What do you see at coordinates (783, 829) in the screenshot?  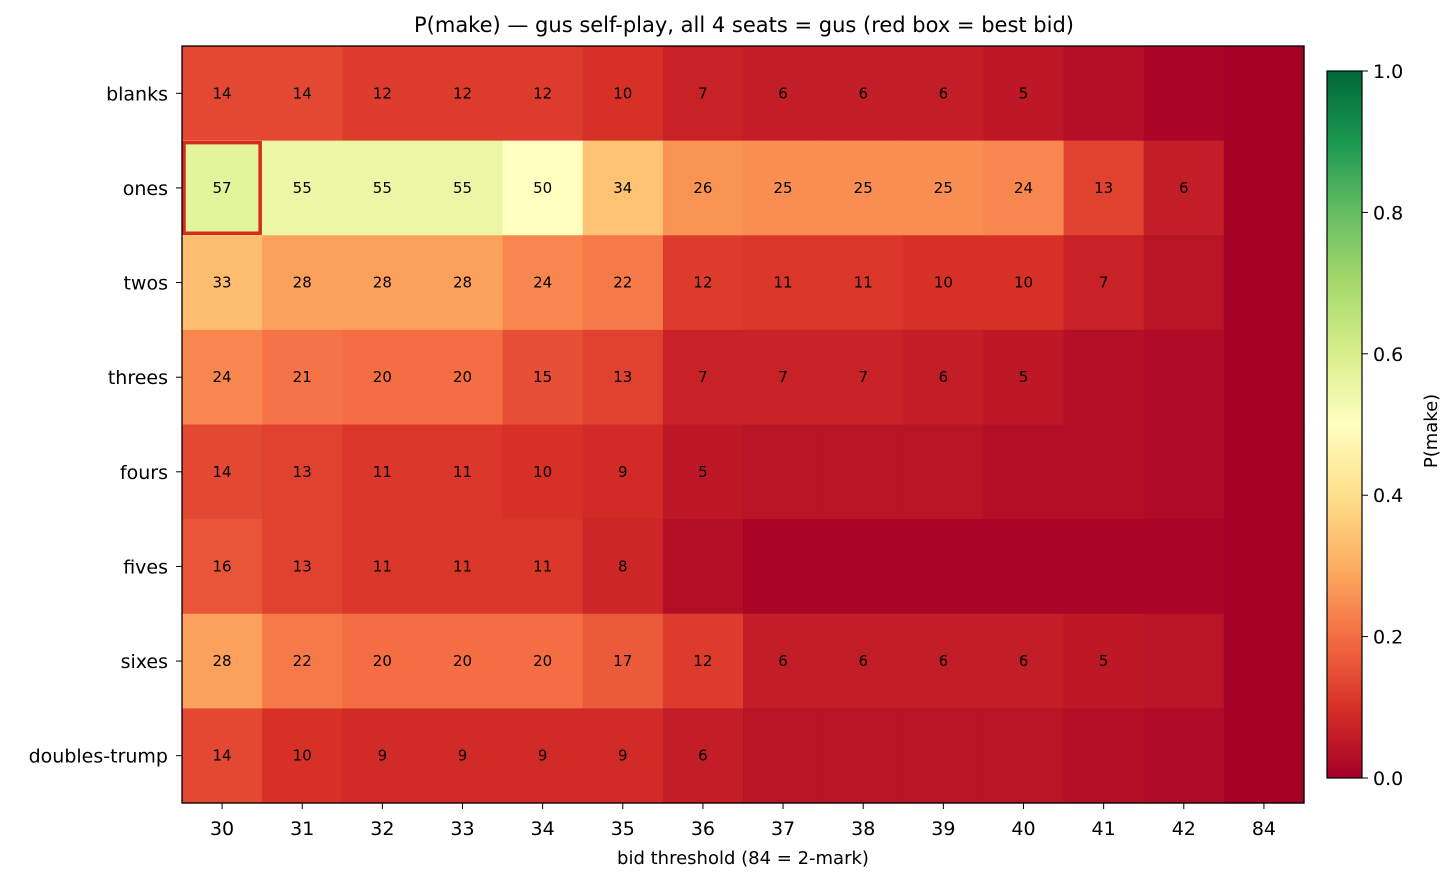 I see `x-tick-label: 37` at bounding box center [783, 829].